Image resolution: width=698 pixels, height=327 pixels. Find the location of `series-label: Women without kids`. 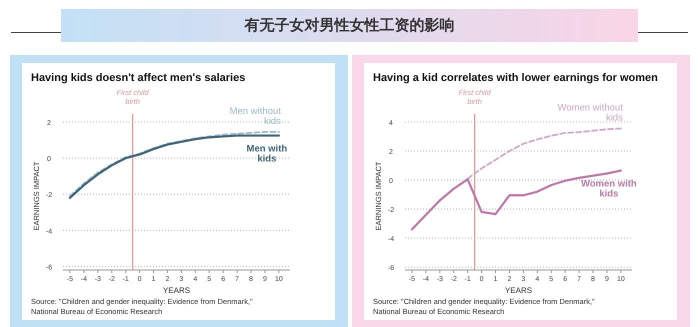

series-label: Women without kids is located at coordinates (591, 113).